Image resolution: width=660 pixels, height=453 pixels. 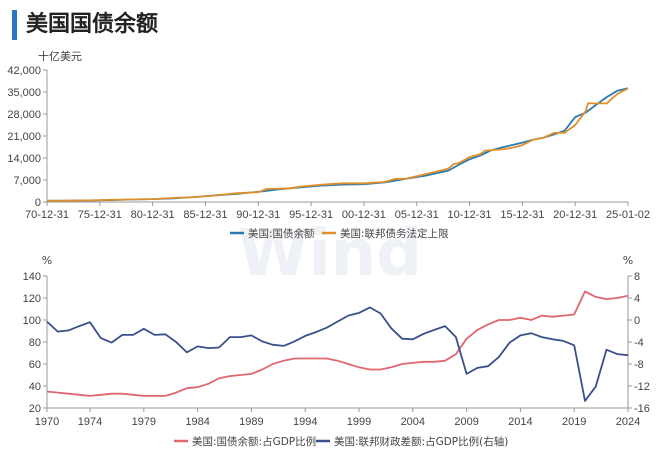 What do you see at coordinates (47, 215) in the screenshot?
I see `chart1-x-tick-label: 70-12-31` at bounding box center [47, 215].